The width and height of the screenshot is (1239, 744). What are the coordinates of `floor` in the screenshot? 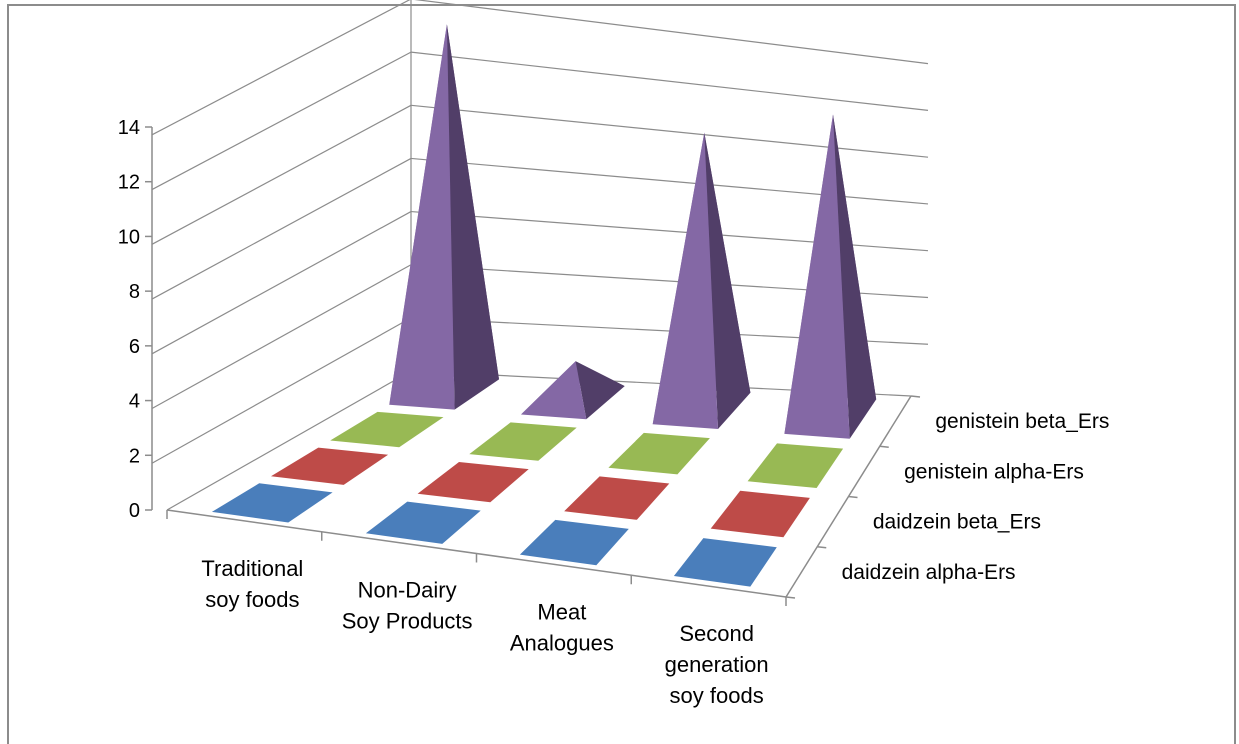 It's located at (527, 499).